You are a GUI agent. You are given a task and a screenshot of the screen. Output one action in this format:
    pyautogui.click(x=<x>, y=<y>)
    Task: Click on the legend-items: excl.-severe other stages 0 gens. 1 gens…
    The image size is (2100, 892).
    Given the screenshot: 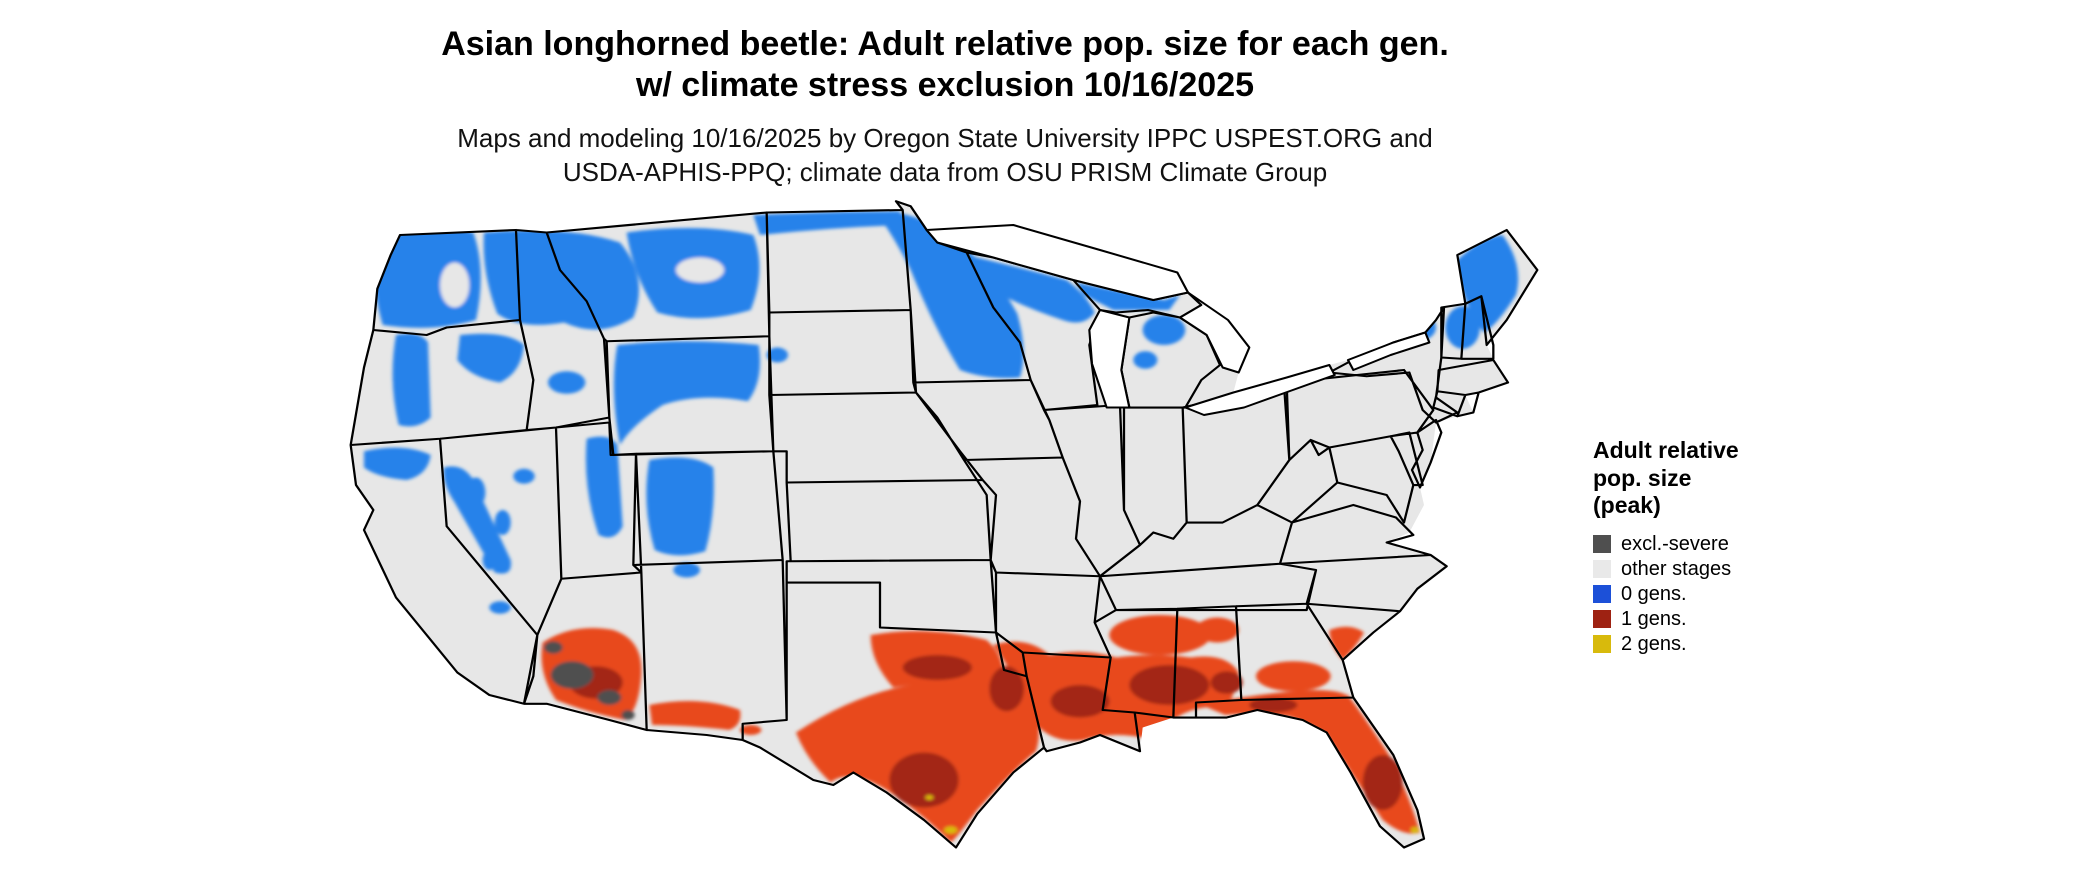 What is the action you would take?
    pyautogui.click(x=1708, y=594)
    